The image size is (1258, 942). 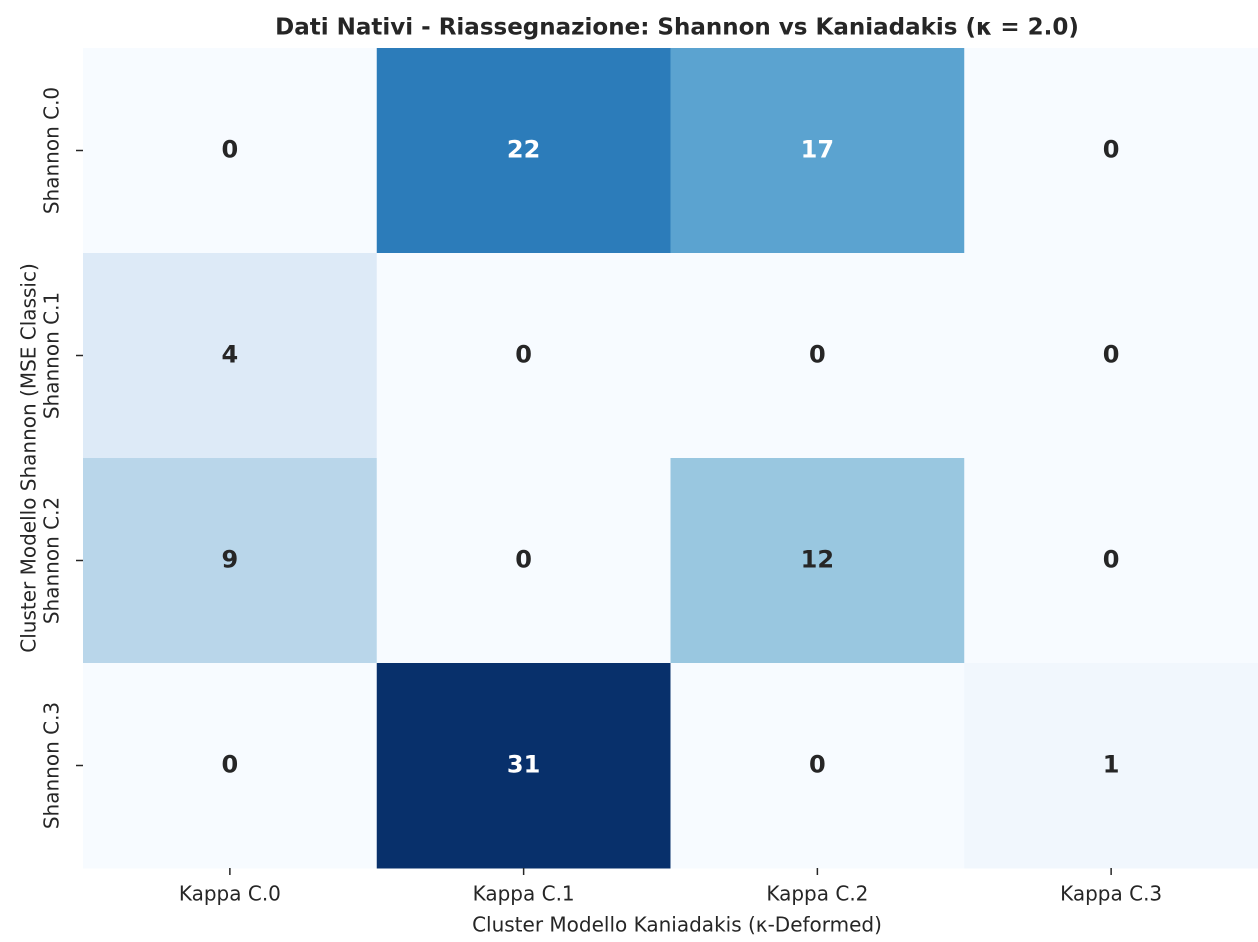 What do you see at coordinates (52, 560) in the screenshot?
I see `y-tick-label: Shannon C.2` at bounding box center [52, 560].